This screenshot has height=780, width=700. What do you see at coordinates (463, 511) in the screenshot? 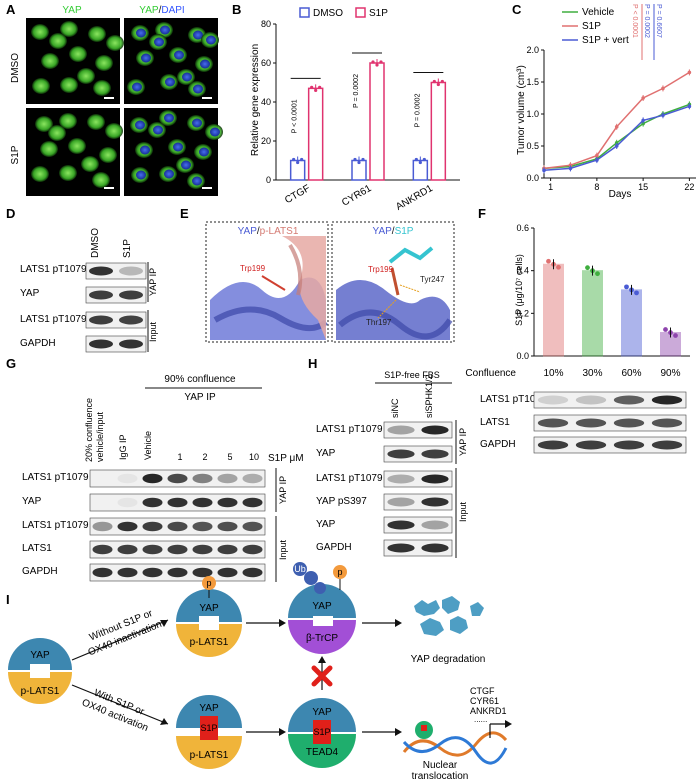
I see `panel-h-group-input: Input` at bounding box center [463, 511].